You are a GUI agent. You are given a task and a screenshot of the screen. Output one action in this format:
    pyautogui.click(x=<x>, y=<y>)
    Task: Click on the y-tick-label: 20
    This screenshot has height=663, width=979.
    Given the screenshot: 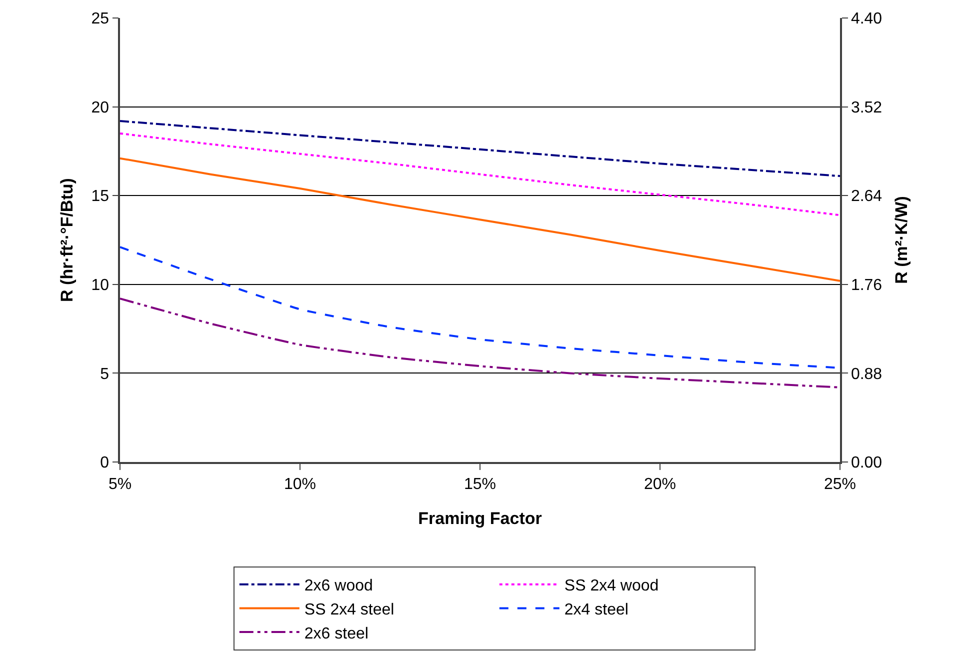 What is the action you would take?
    pyautogui.click(x=100, y=107)
    